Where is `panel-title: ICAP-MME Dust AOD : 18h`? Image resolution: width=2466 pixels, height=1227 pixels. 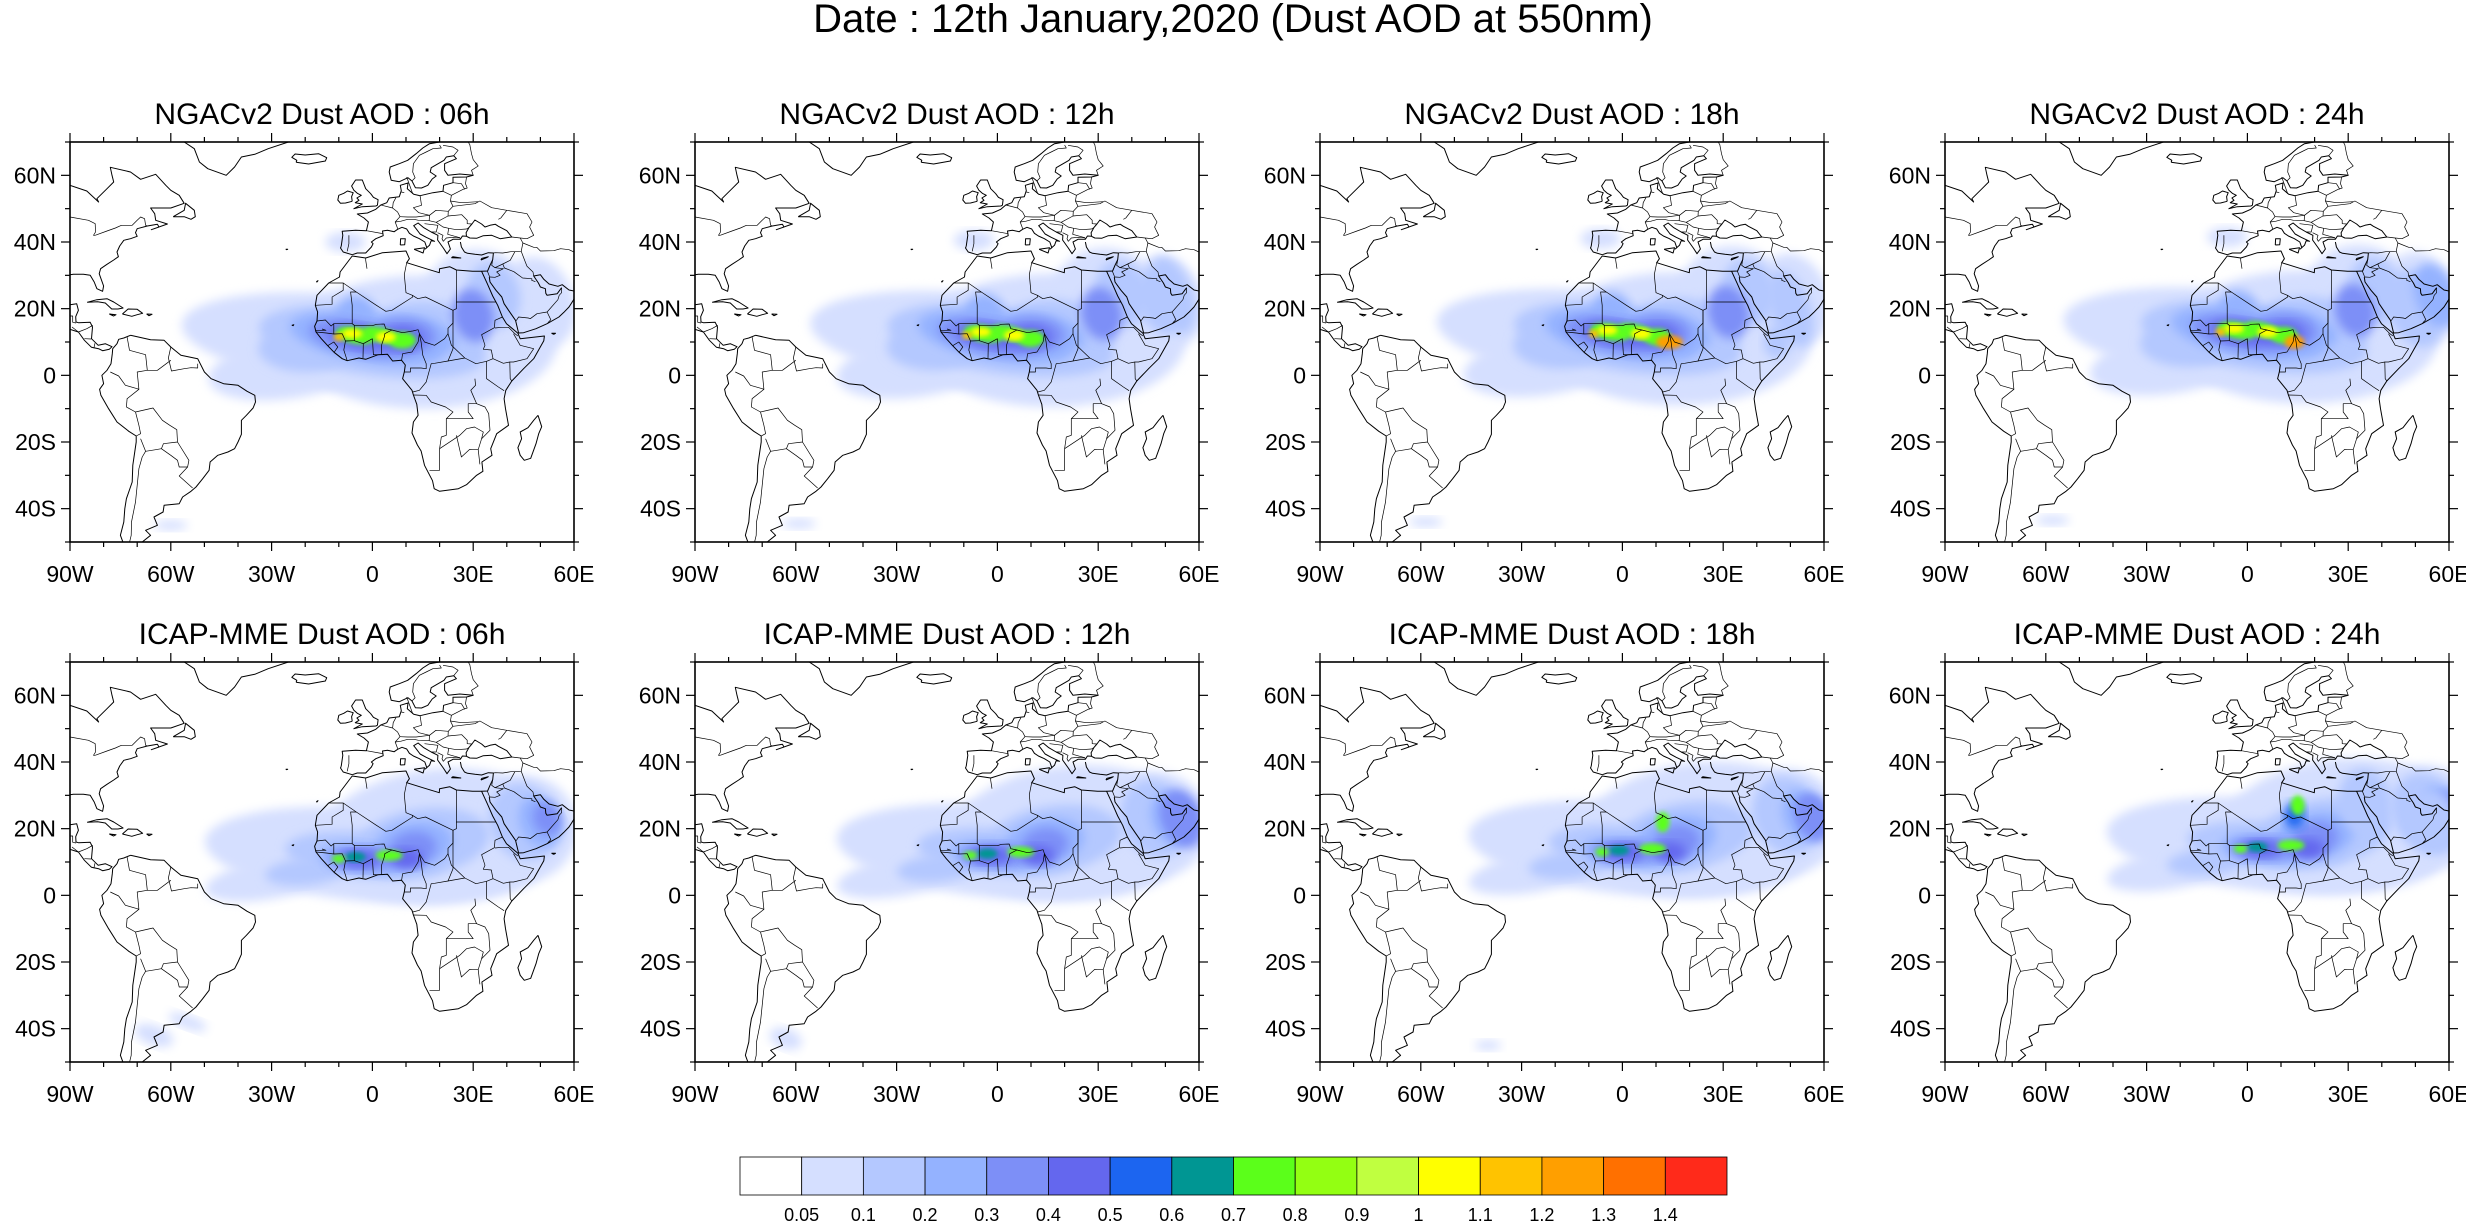
panel-title: ICAP-MME Dust AOD : 18h is located at coordinates (1572, 634).